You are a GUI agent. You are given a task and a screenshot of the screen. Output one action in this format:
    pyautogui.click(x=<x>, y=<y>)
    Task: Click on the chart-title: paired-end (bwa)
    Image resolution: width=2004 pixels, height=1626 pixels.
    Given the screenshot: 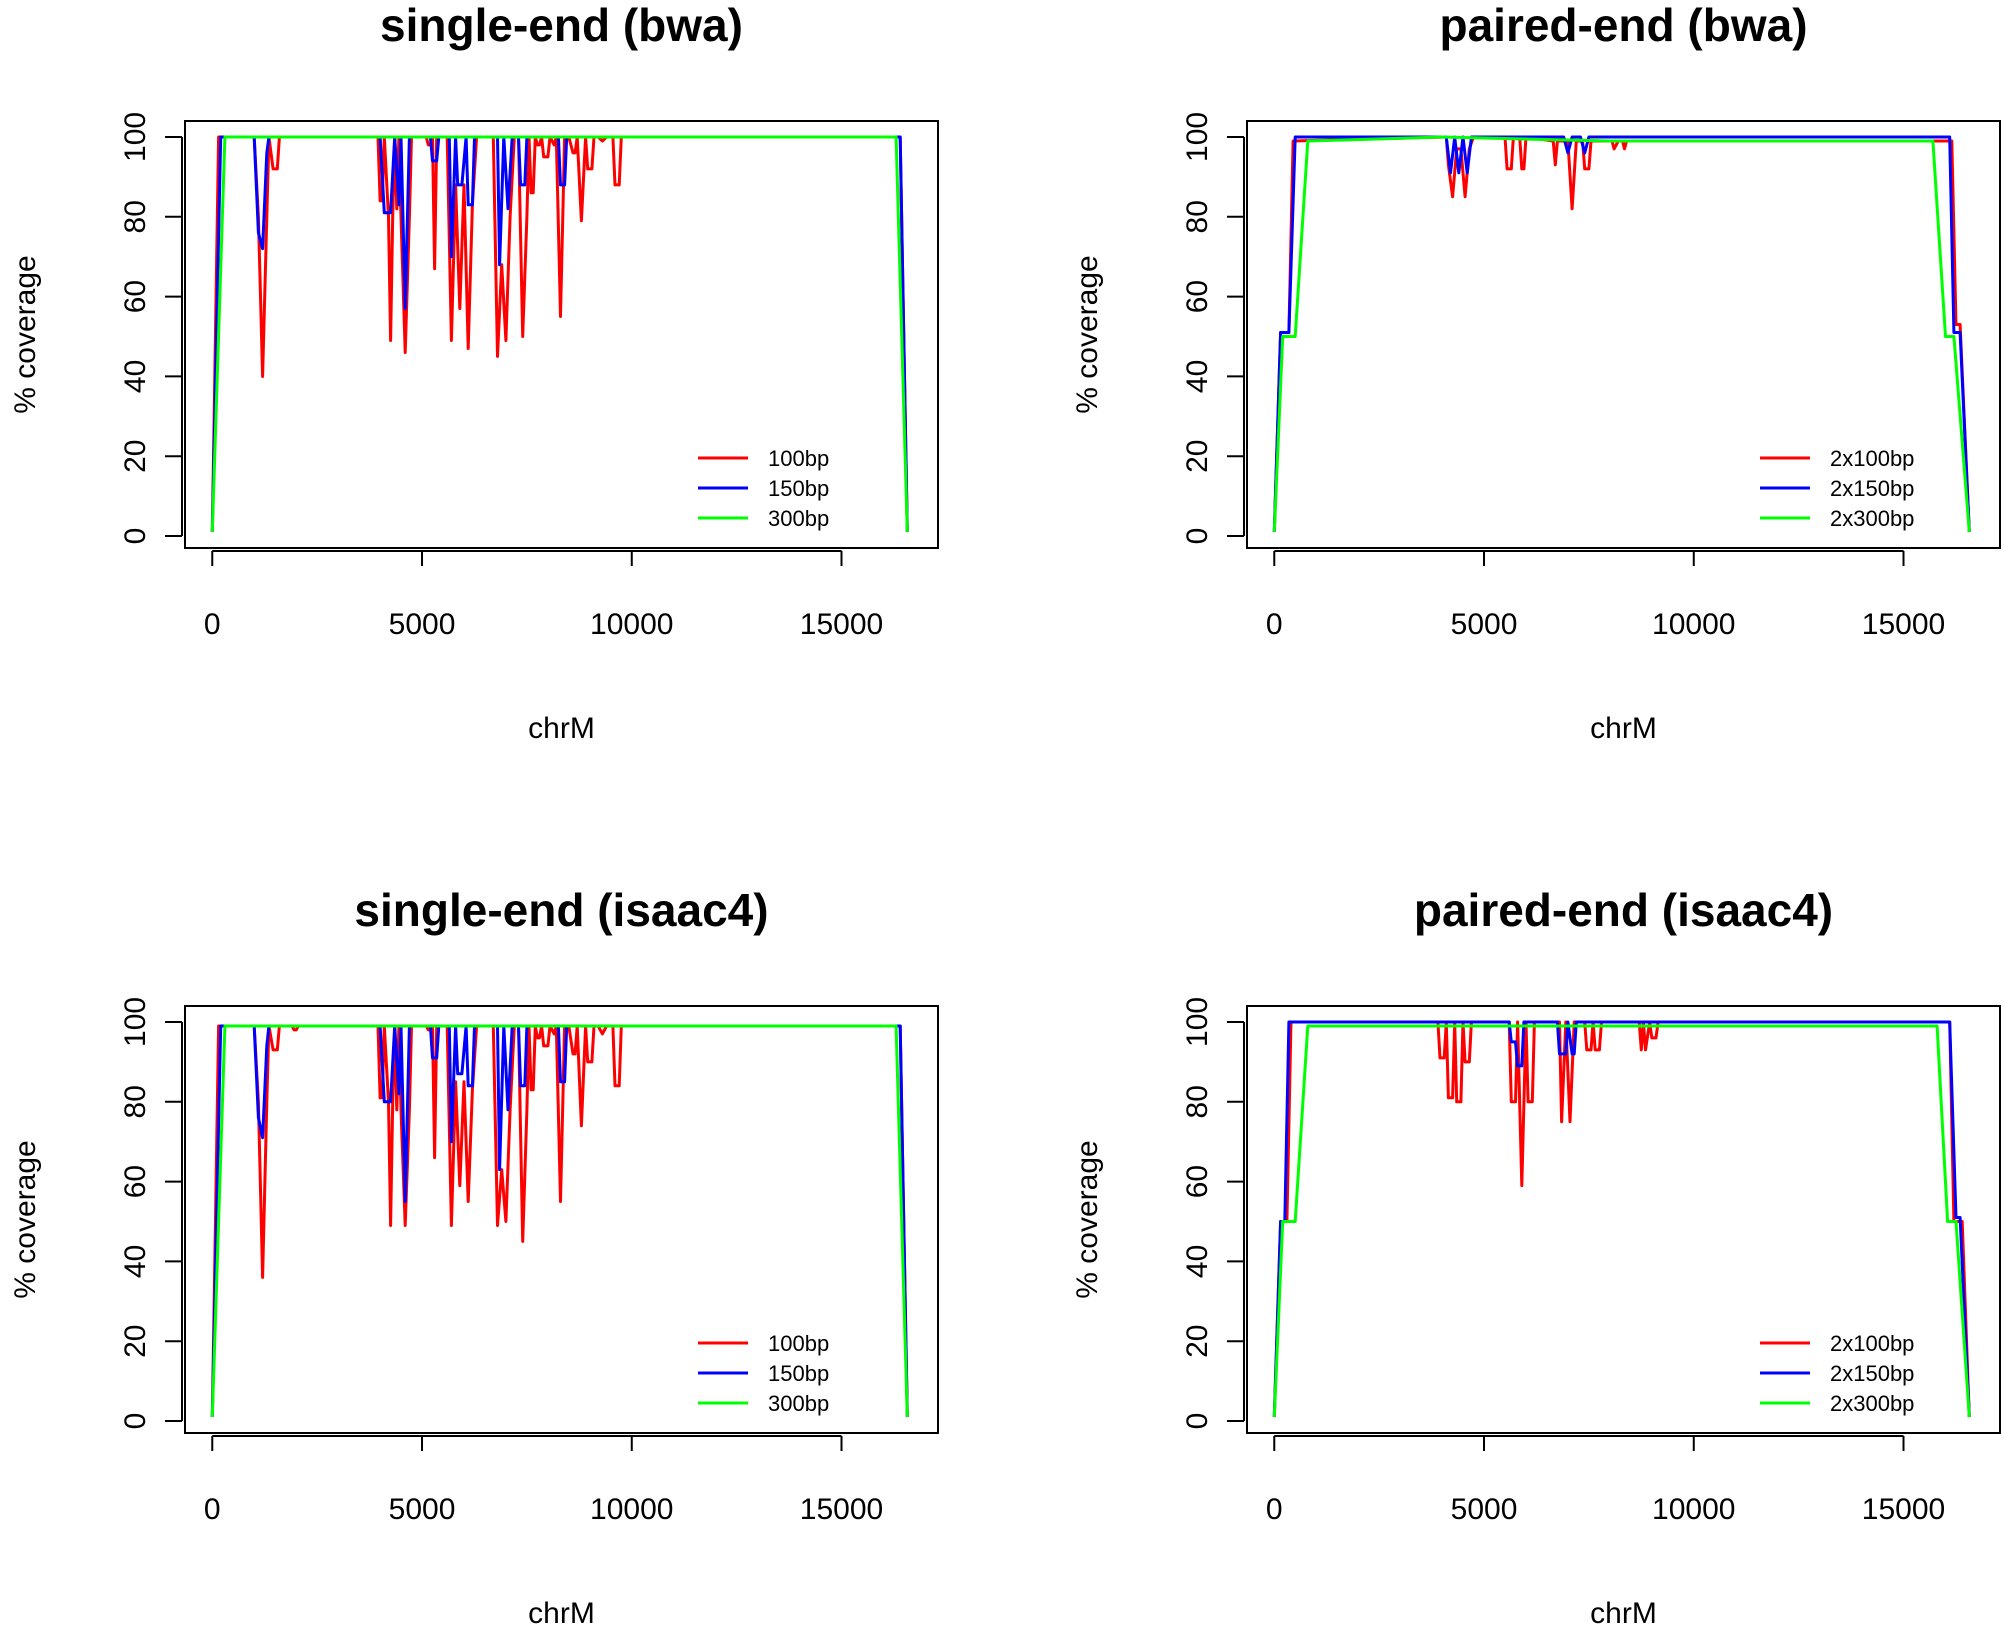 What is the action you would take?
    pyautogui.click(x=1623, y=25)
    